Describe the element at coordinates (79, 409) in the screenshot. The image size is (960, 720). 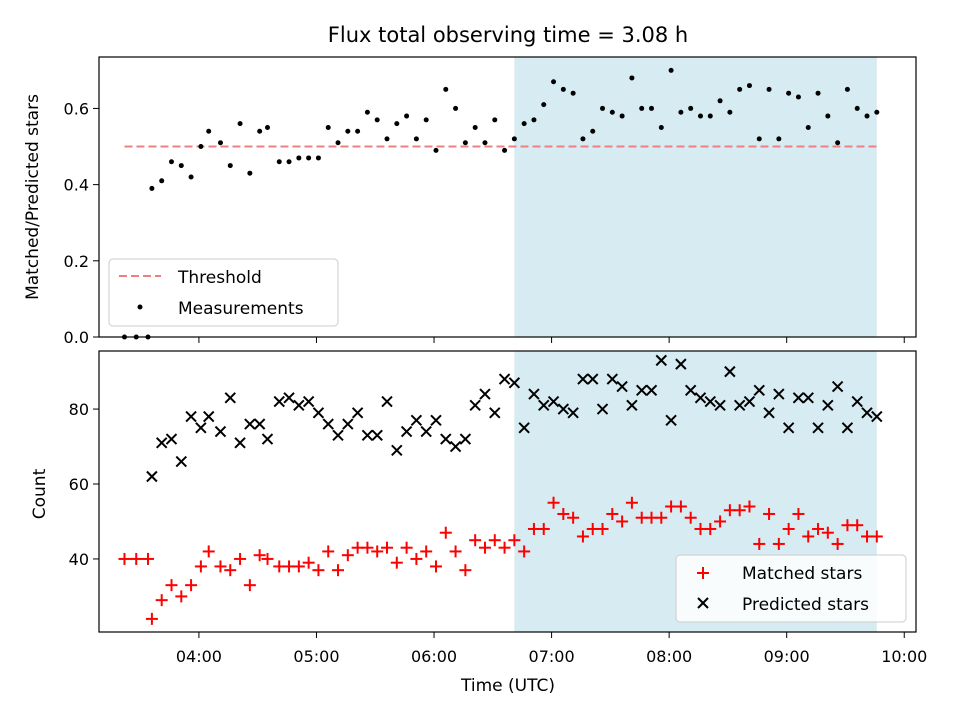
I see `count-y-tick-label: 80` at that location.